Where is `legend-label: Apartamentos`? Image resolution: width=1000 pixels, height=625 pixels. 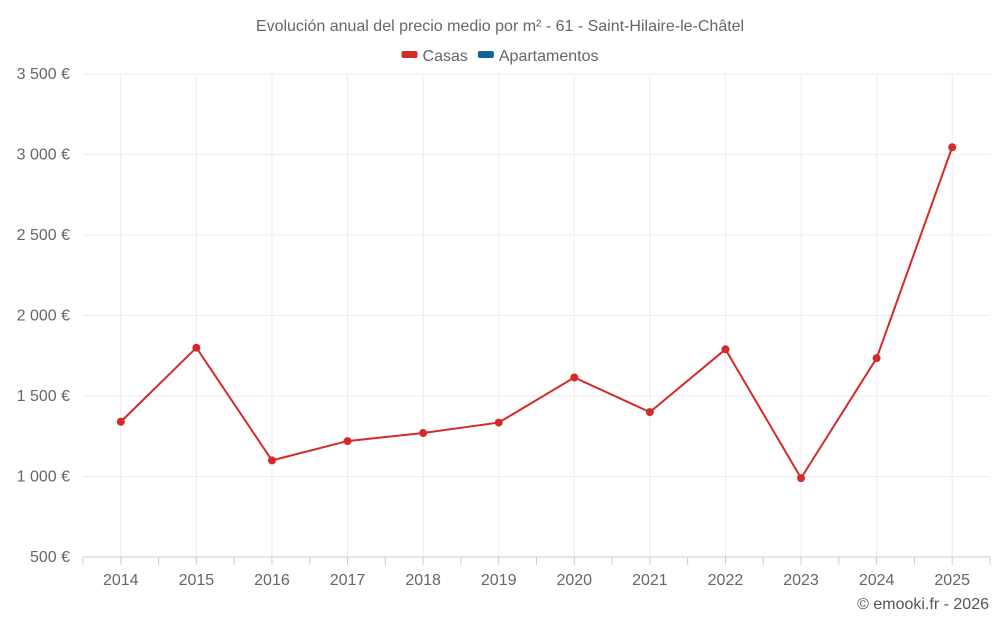
legend-label: Apartamentos is located at coordinates (549, 56).